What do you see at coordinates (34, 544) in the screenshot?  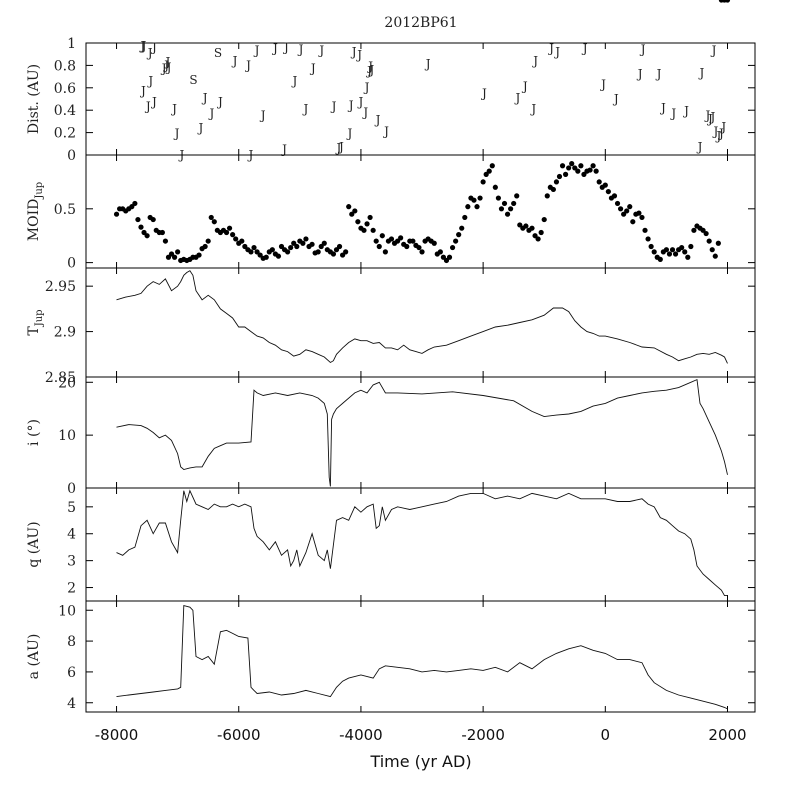 I see `y-axis-label-text: q (AU)` at bounding box center [34, 544].